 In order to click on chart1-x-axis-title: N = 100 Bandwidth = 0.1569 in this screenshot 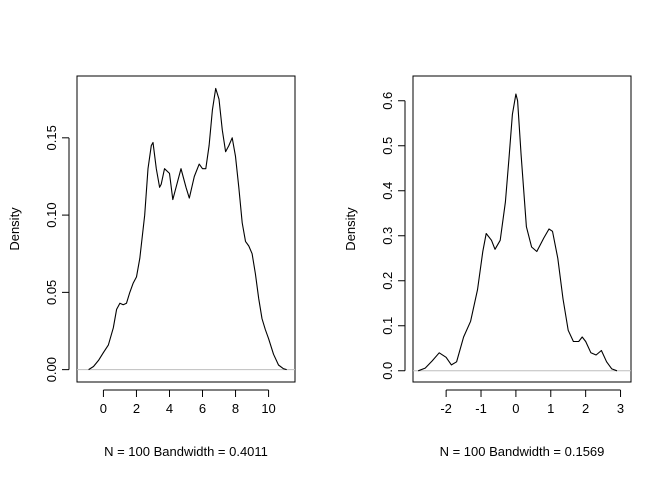, I will do `click(522, 451)`.